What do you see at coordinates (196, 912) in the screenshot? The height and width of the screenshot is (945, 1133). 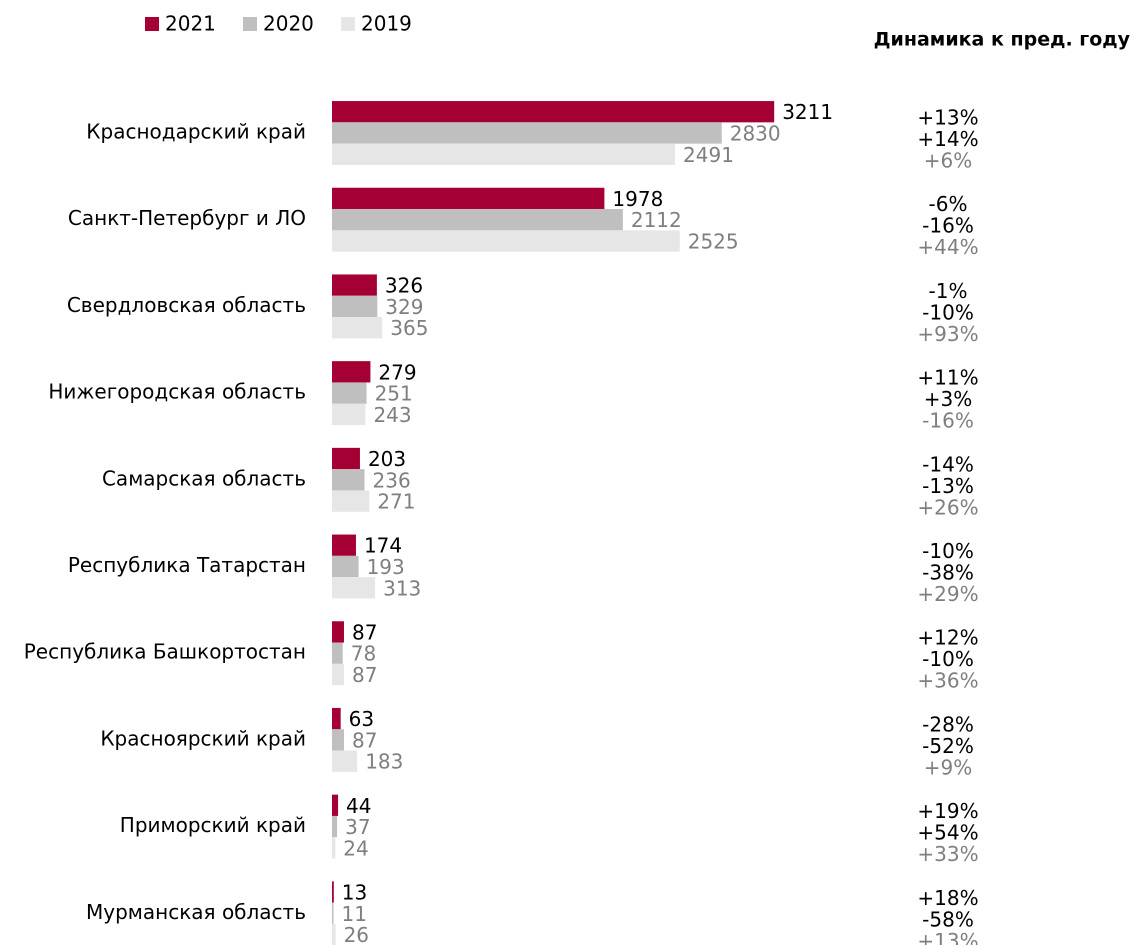 I see `category-label: Мурманская область` at bounding box center [196, 912].